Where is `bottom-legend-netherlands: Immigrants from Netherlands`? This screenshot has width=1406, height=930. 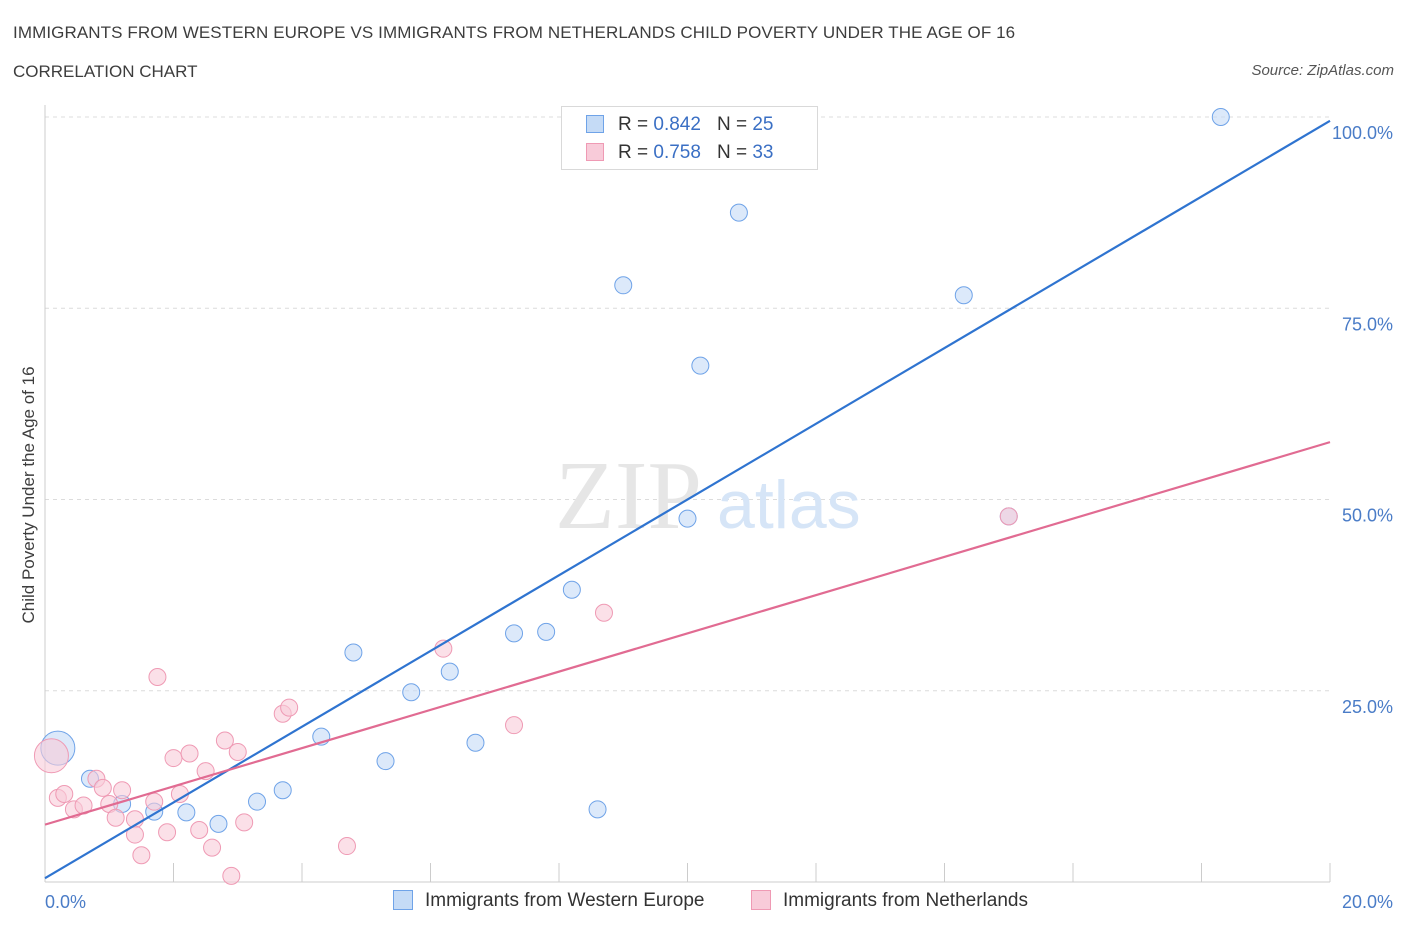 bottom-legend-netherlands: Immigrants from Netherlands is located at coordinates (889, 901).